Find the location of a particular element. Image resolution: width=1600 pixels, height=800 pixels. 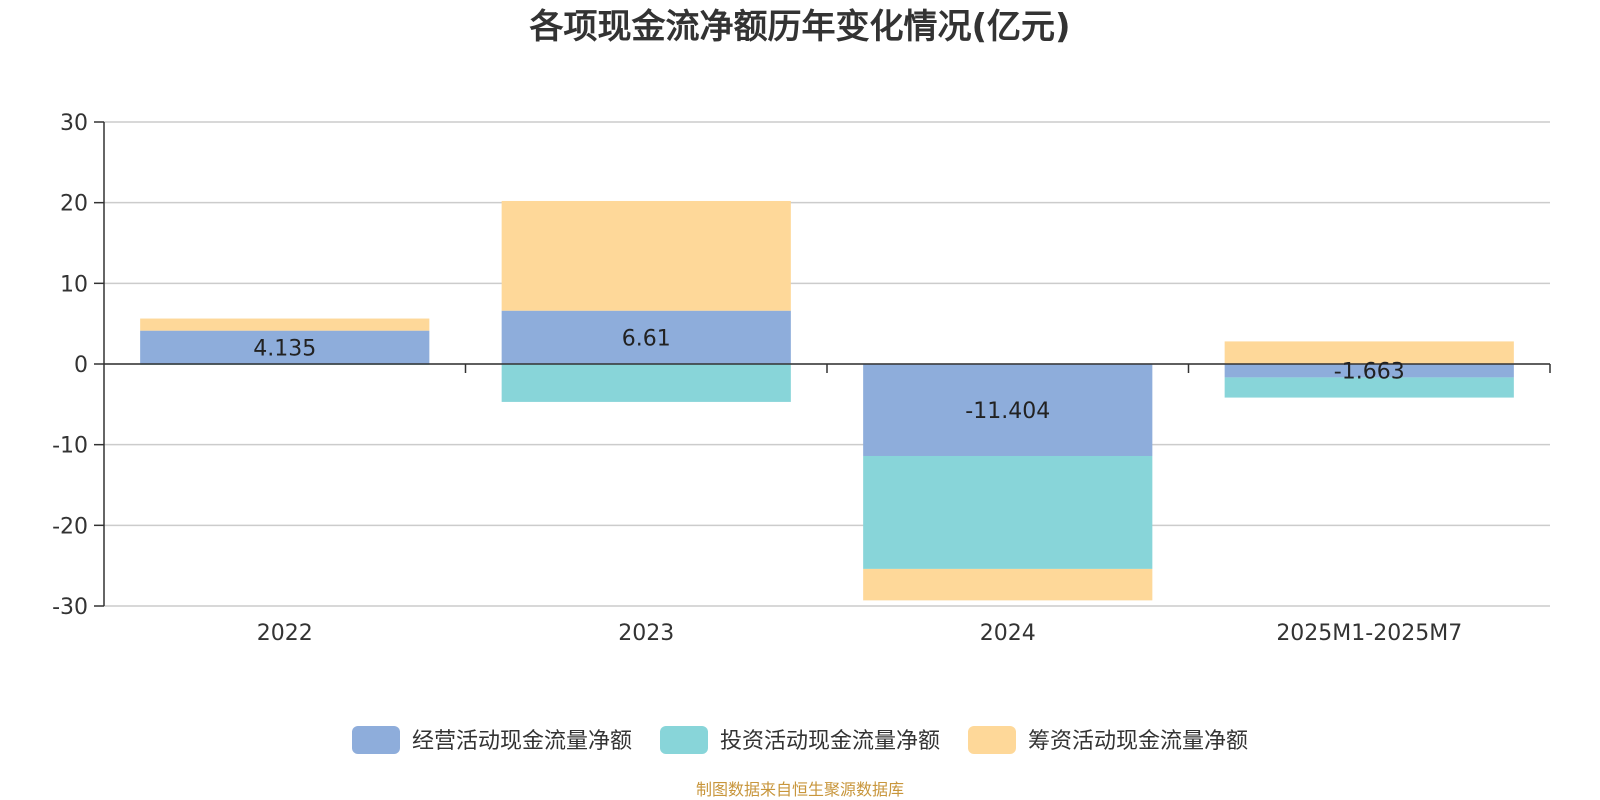

x-category-label: 2024 is located at coordinates (1008, 633).